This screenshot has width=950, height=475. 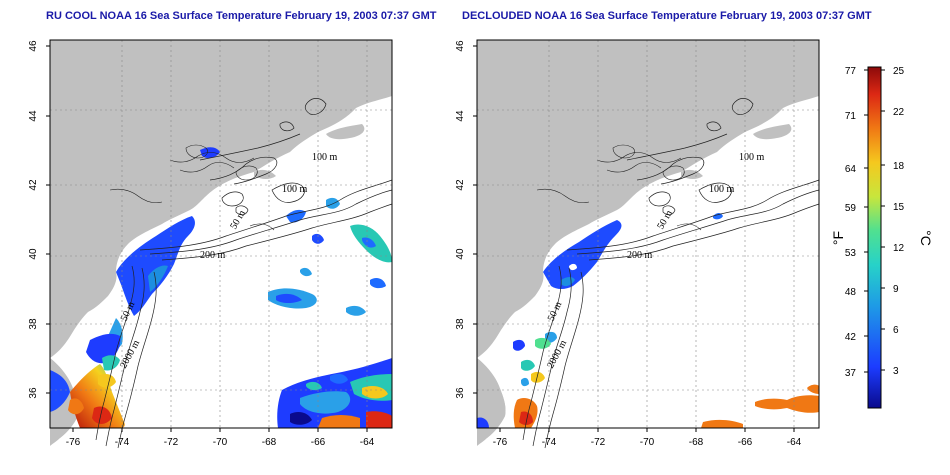 I want to click on right-x-tick-label: -64, so click(x=794, y=442).